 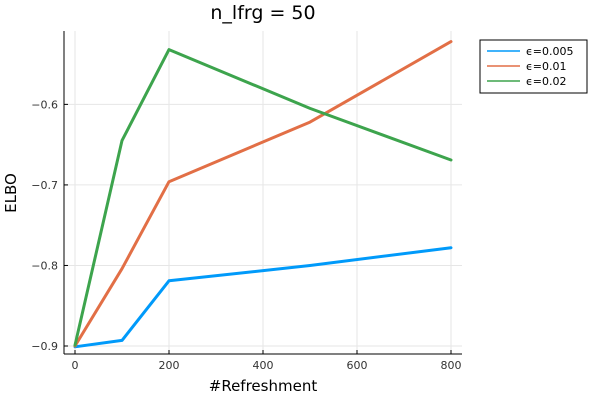 What do you see at coordinates (262, 13) in the screenshot?
I see `chart-title: n_lfrg = 50` at bounding box center [262, 13].